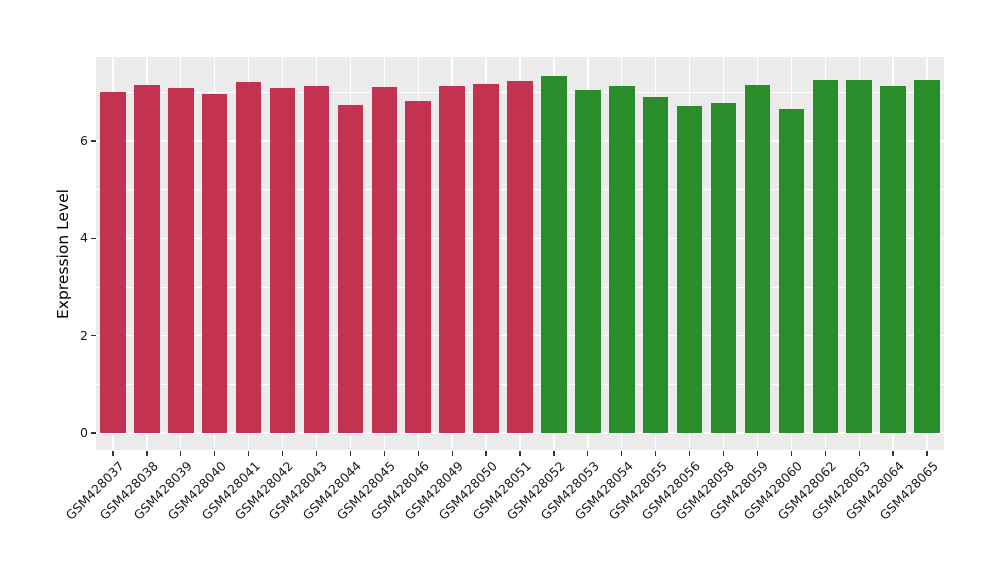 The height and width of the screenshot is (580, 1000). I want to click on y-axis-title: Expression Level, so click(63, 254).